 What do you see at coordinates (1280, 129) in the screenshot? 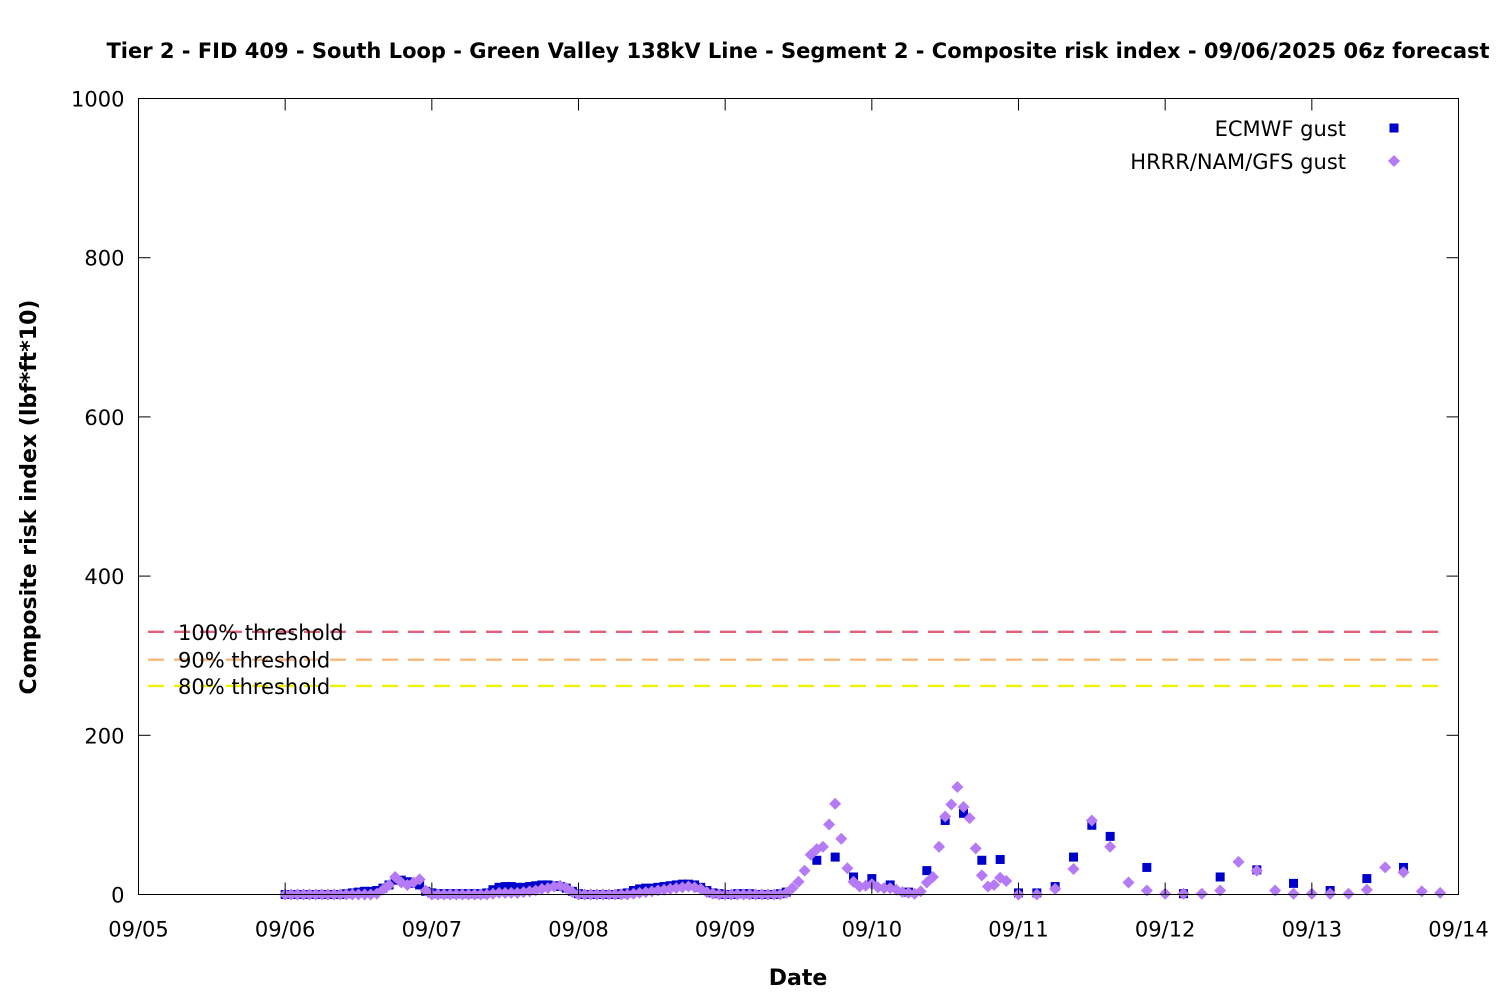
I see `legend-label: ECMWF gust` at bounding box center [1280, 129].